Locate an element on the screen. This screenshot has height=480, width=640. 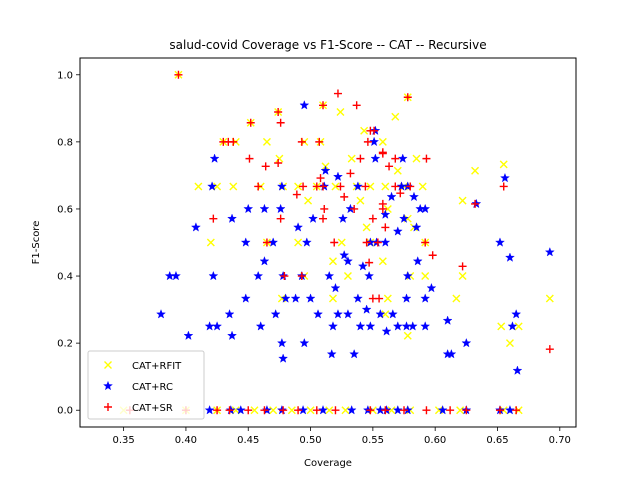
legend: CAT+RFIT CAT+RC CAT+SR is located at coordinates (146, 385).